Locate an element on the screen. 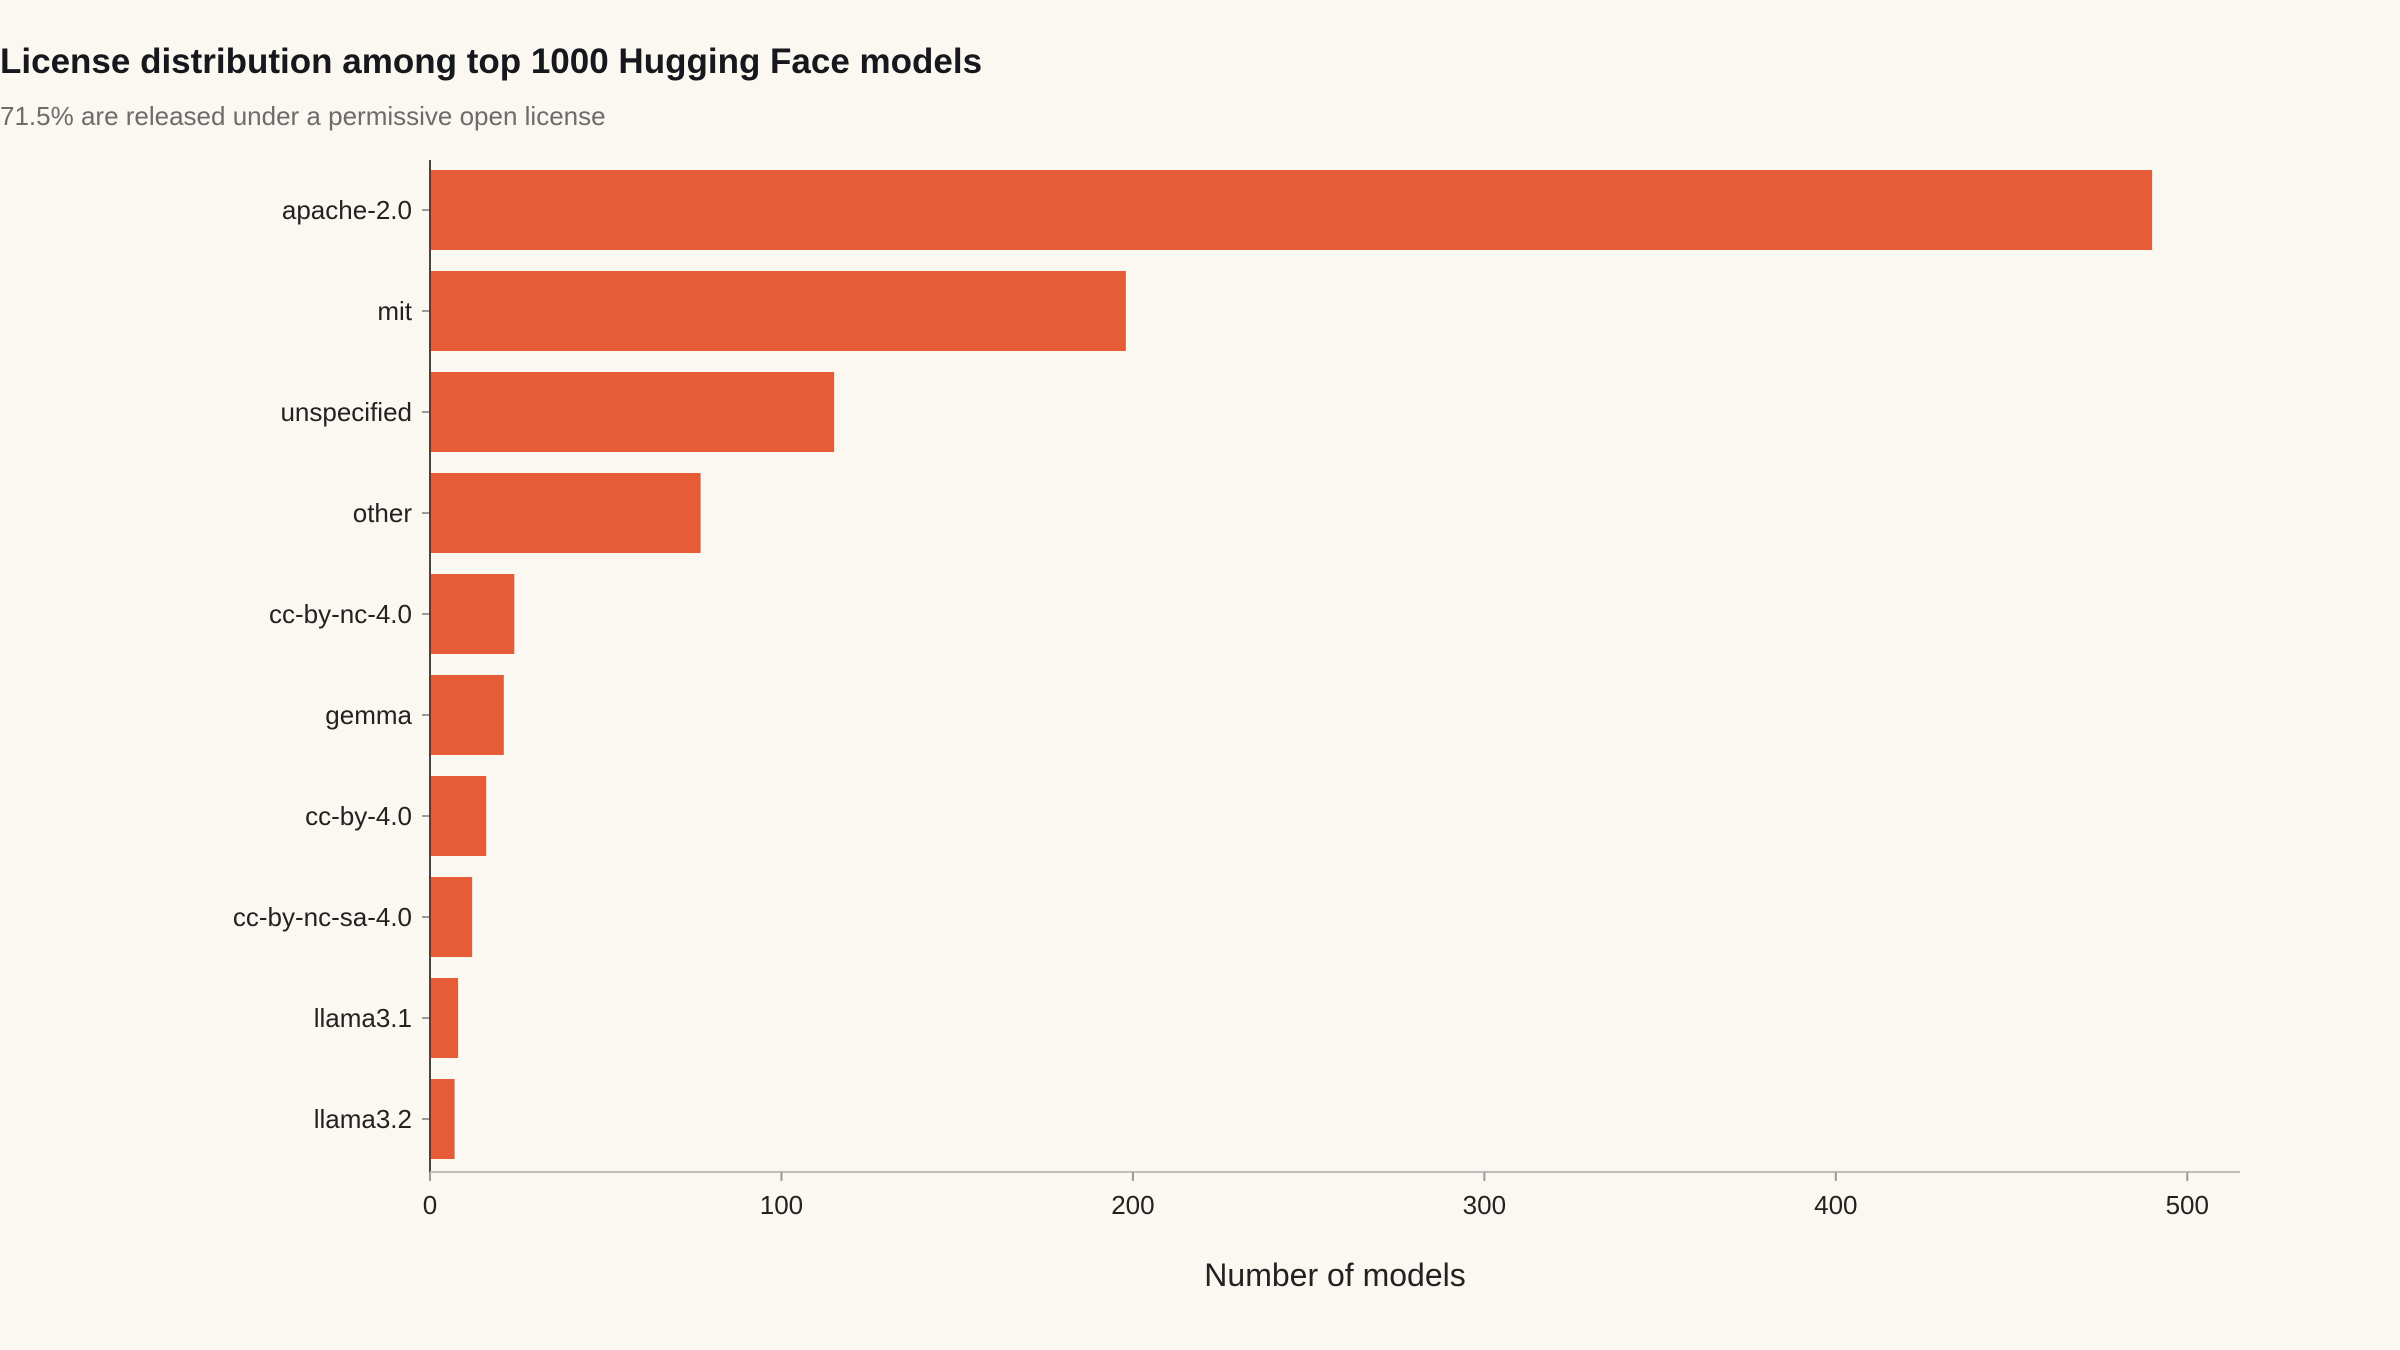 The image size is (2400, 1350). category-label-unspecified: unspecified is located at coordinates (346, 412).